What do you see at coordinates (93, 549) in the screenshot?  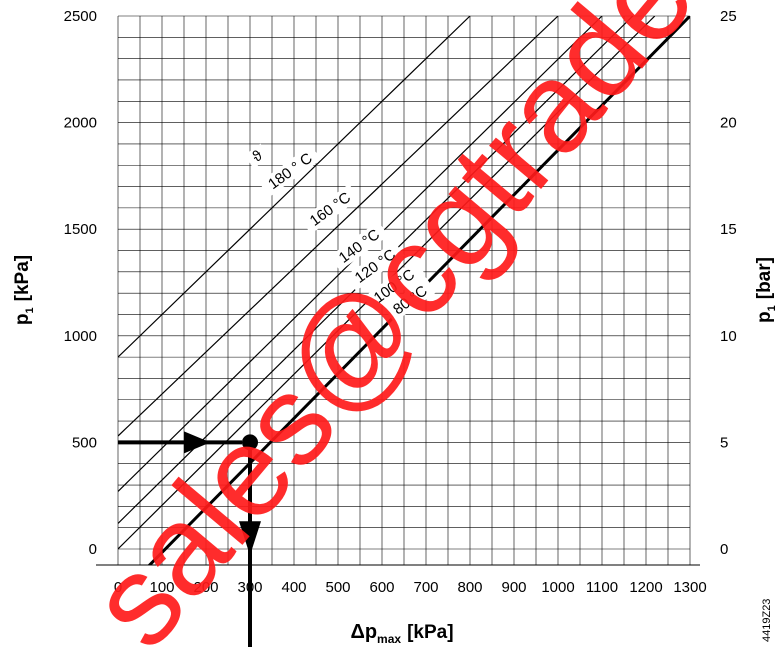 I see `y-tick-label-left: 0` at bounding box center [93, 549].